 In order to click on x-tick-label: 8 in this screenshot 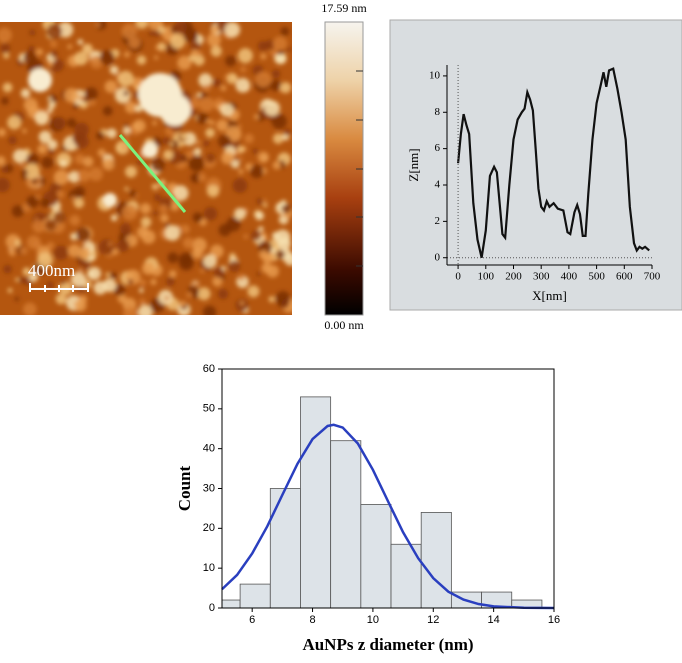, I will do `click(312, 620)`.